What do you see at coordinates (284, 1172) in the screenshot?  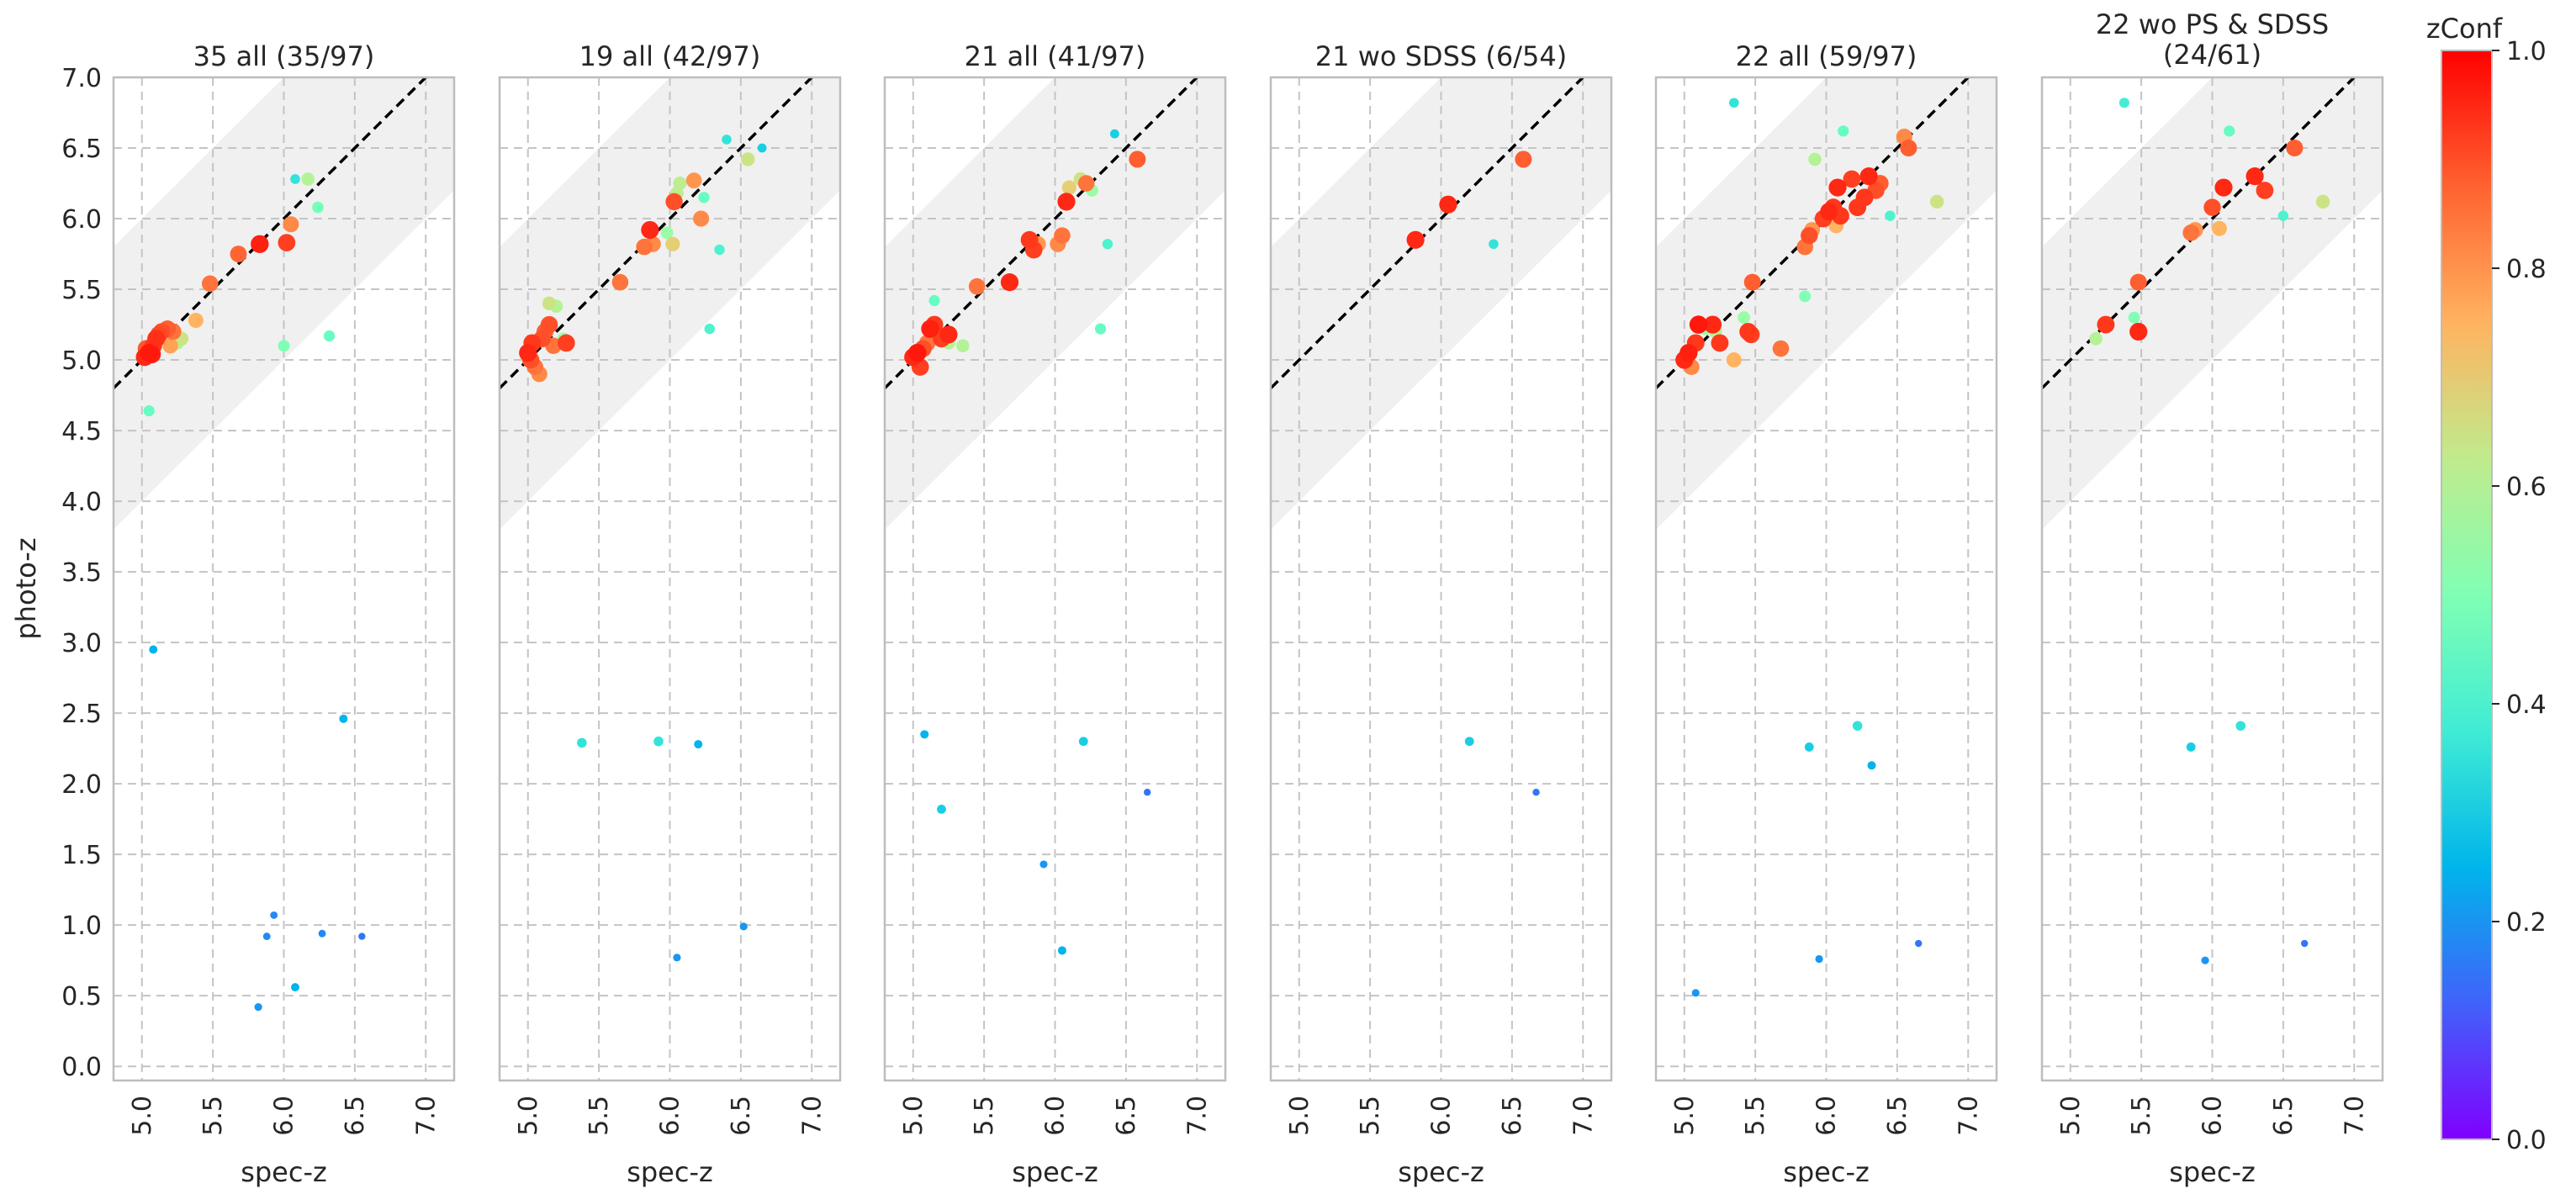 I see `x-axis-label: spec-z` at bounding box center [284, 1172].